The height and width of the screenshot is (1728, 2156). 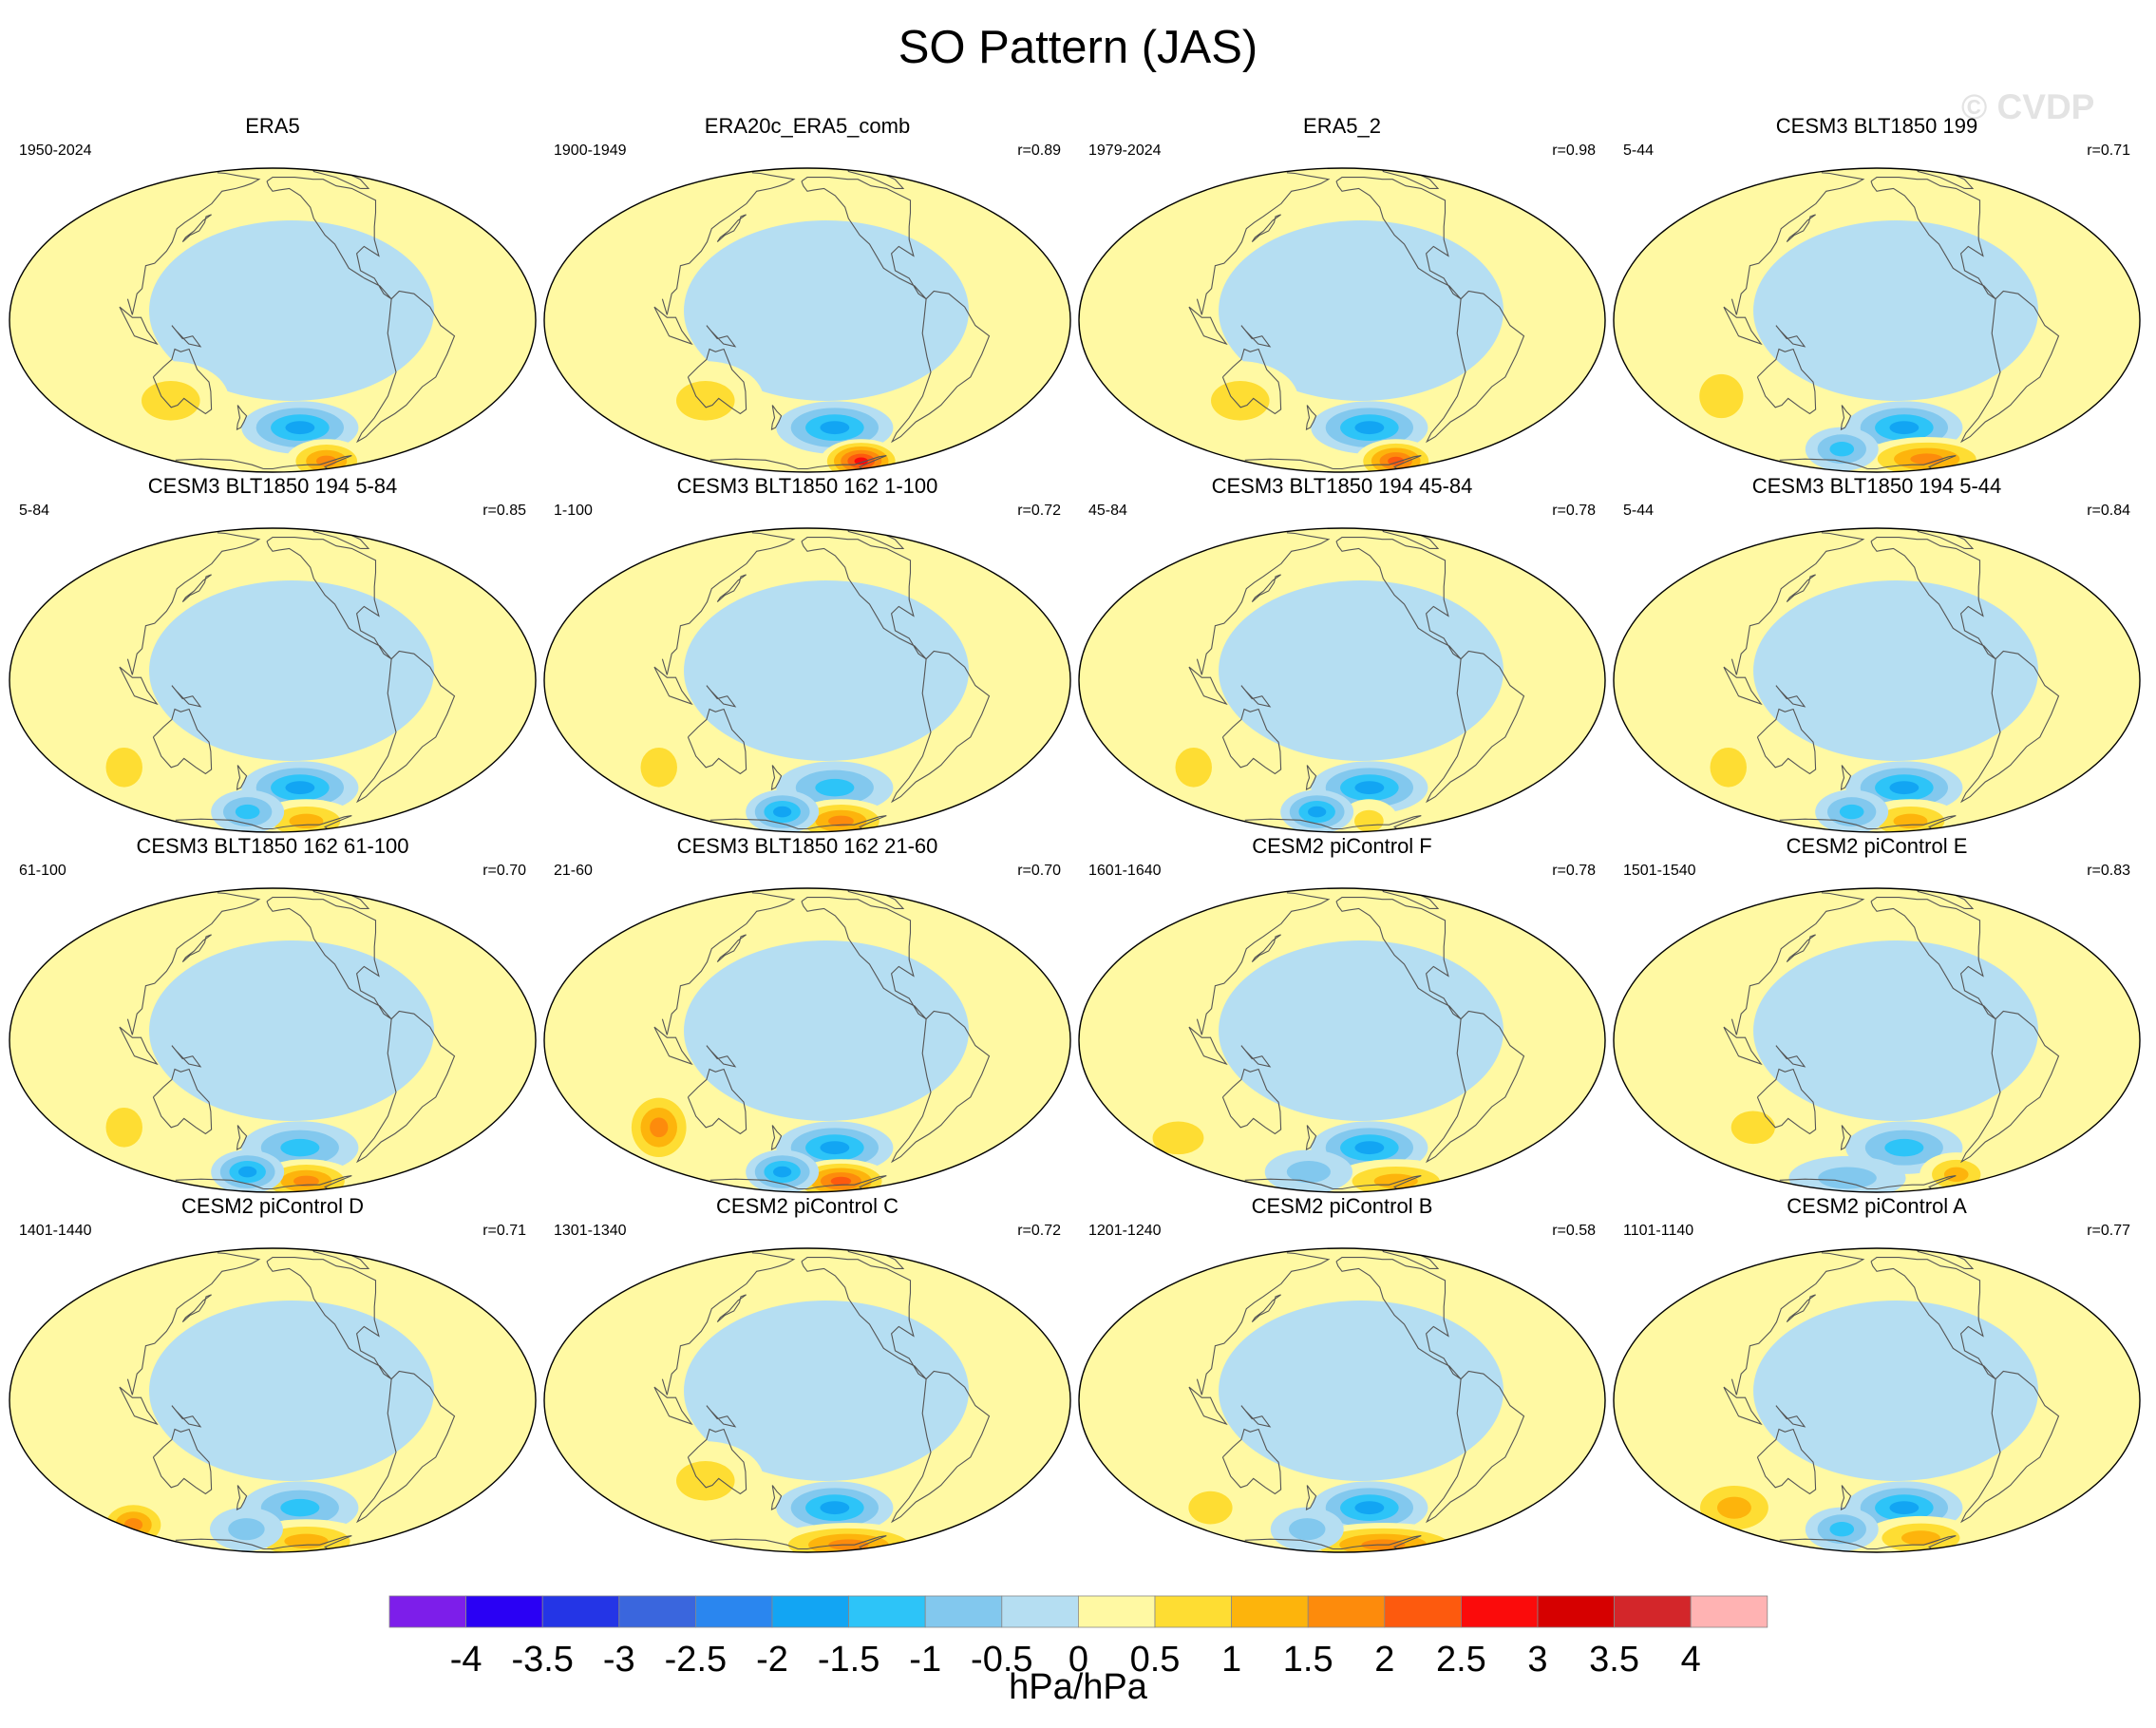 I want to click on map-panel: CESM2 piControl C 1301-1340 r=0.72, so click(x=808, y=1374).